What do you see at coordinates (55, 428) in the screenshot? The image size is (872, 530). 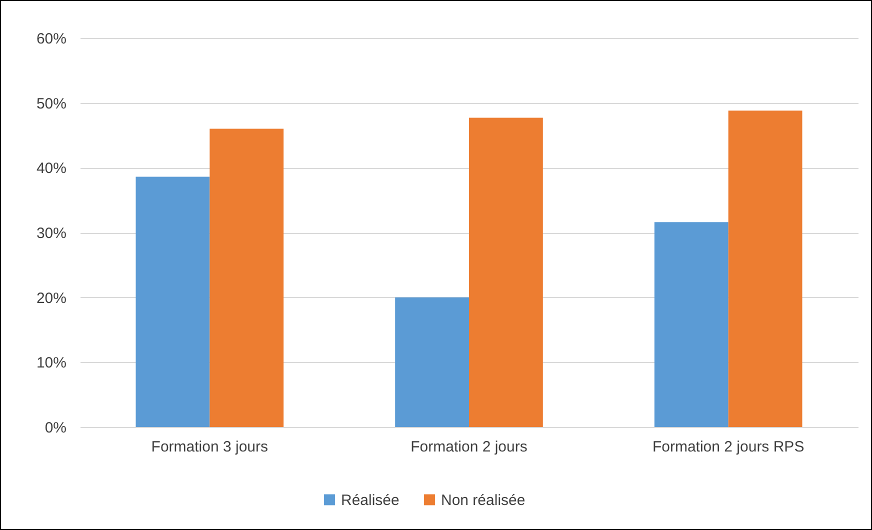 I see `y-tick-label: 0%` at bounding box center [55, 428].